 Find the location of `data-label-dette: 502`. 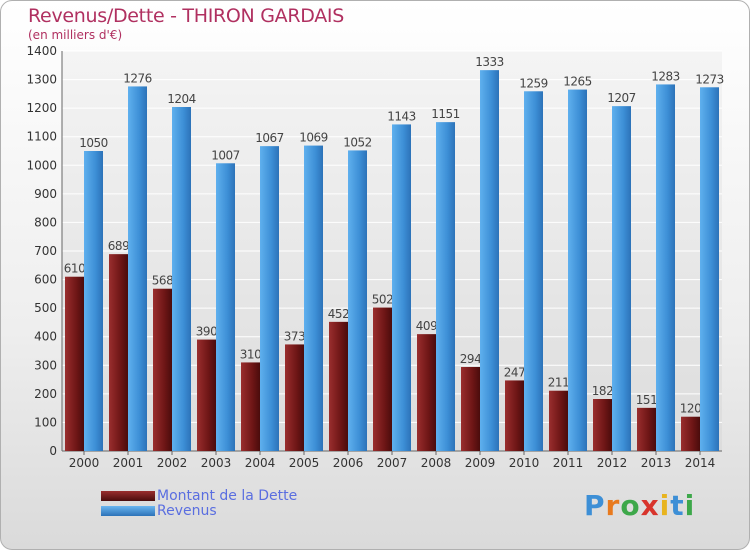

data-label-dette: 502 is located at coordinates (382, 300).